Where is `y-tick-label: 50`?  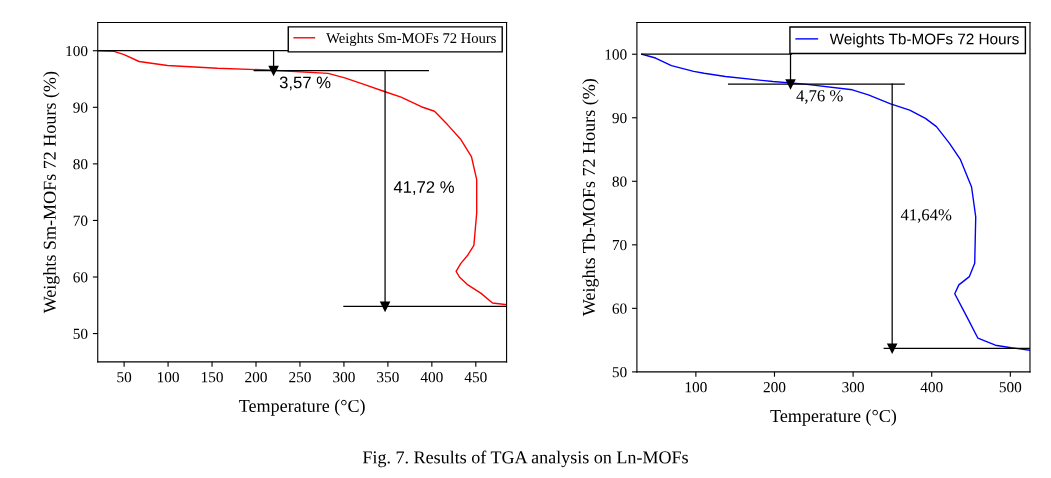 y-tick-label: 50 is located at coordinates (80, 334).